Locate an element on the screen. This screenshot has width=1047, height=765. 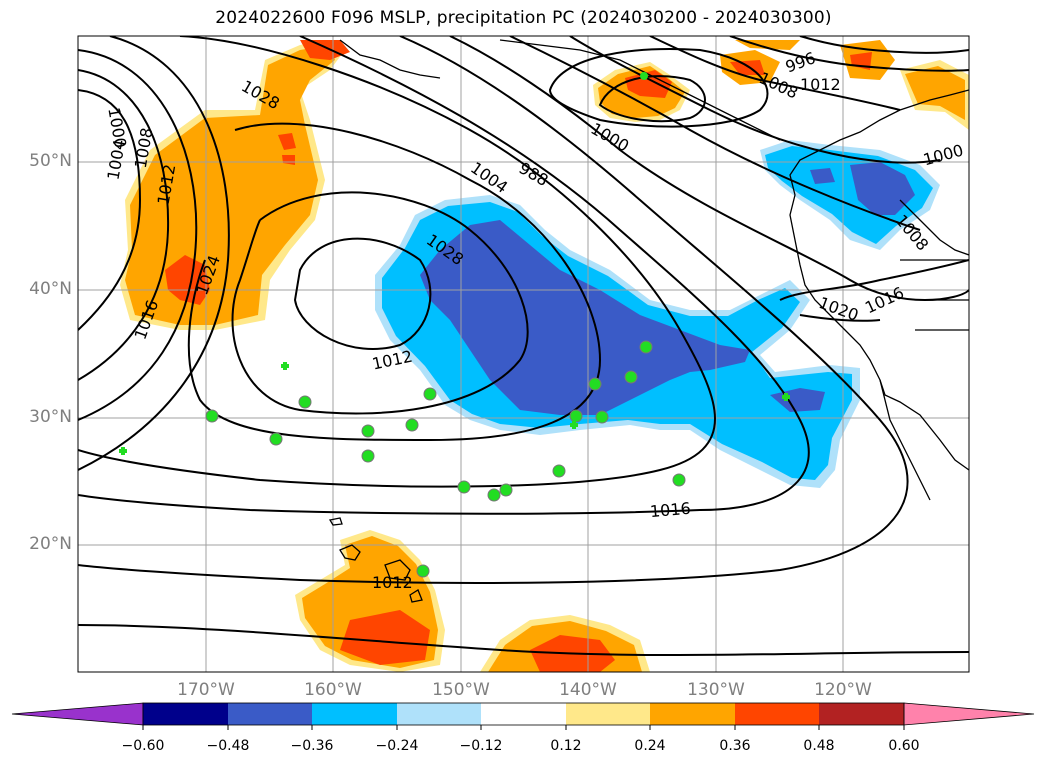
lon-label: 160°W is located at coordinates (333, 690).